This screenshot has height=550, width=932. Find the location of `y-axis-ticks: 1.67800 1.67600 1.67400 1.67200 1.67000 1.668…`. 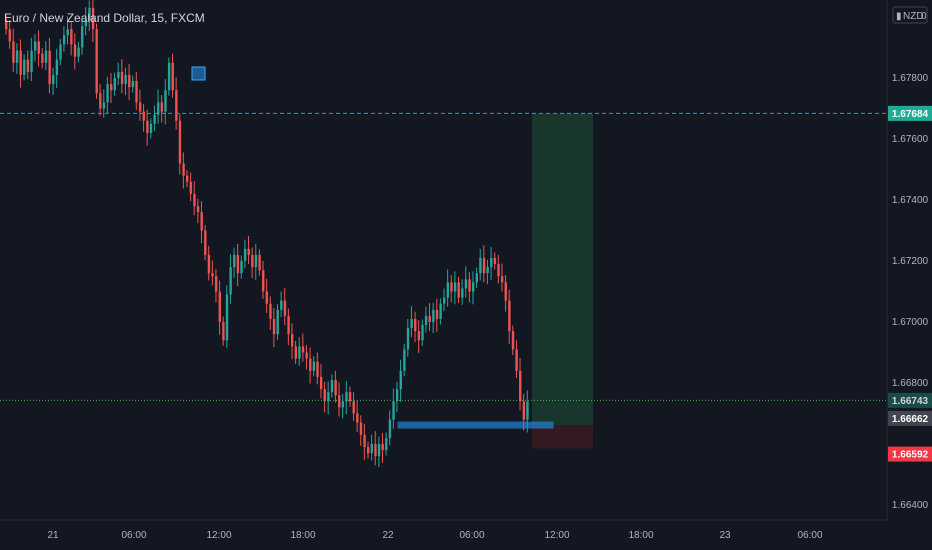

y-axis-ticks: 1.67800 1.67600 1.67400 1.67200 1.67000 1.668… is located at coordinates (910, 292).